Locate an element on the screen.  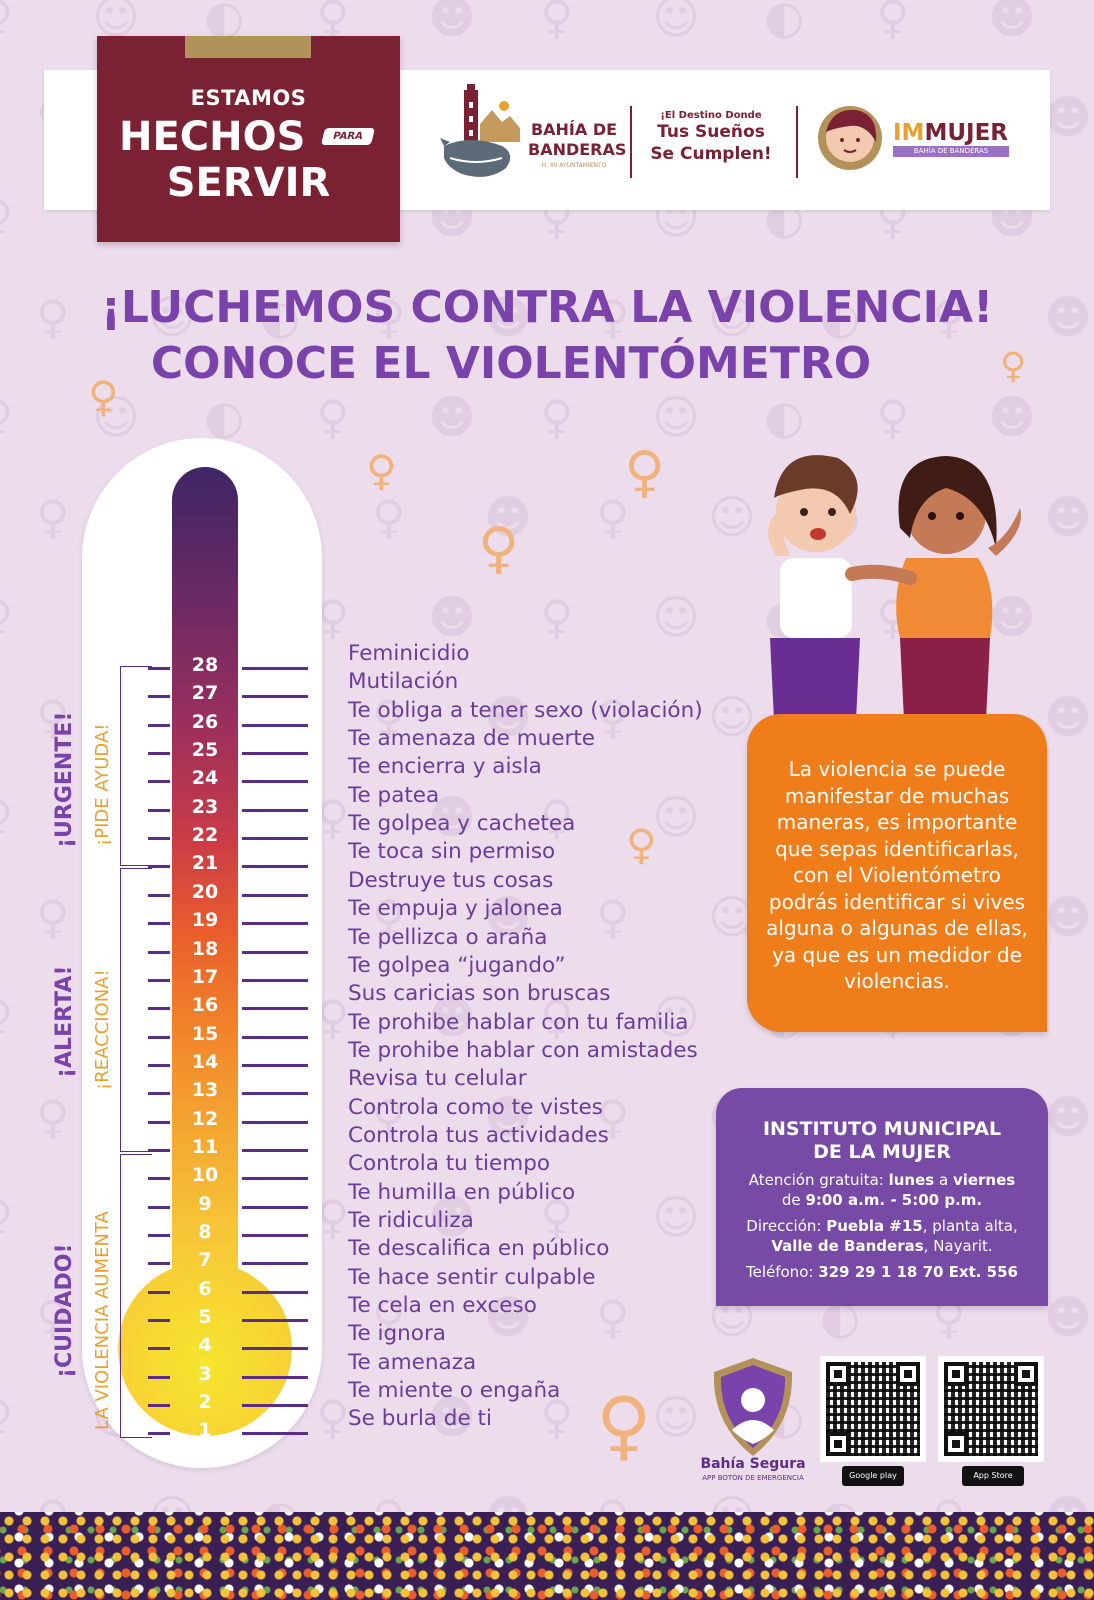
google-play-badge: Google play is located at coordinates (873, 1476).